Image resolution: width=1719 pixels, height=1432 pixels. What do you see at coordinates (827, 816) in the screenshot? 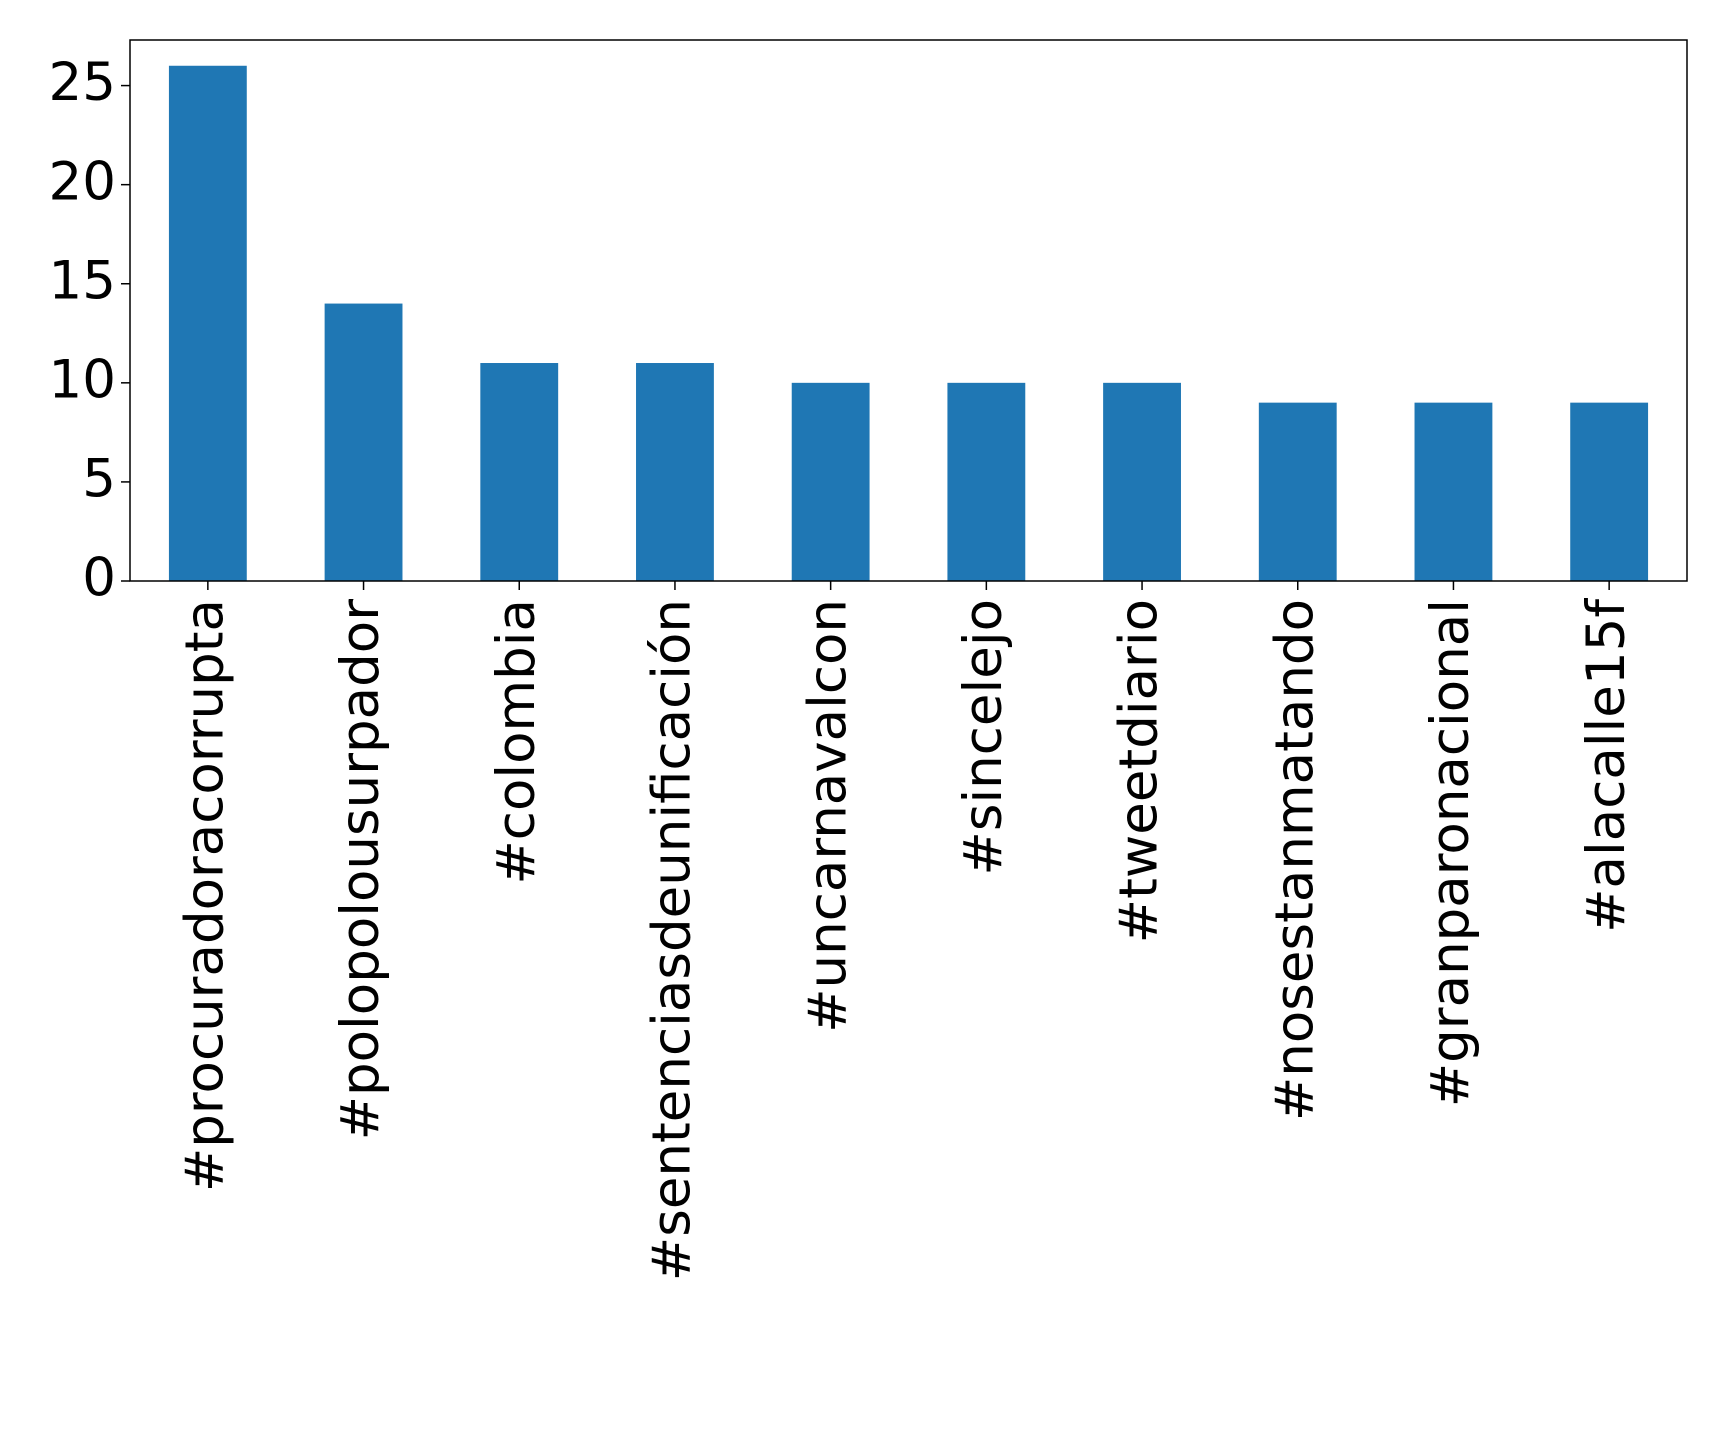
I see `x-tick-label: #uncarnavalcon` at bounding box center [827, 816].